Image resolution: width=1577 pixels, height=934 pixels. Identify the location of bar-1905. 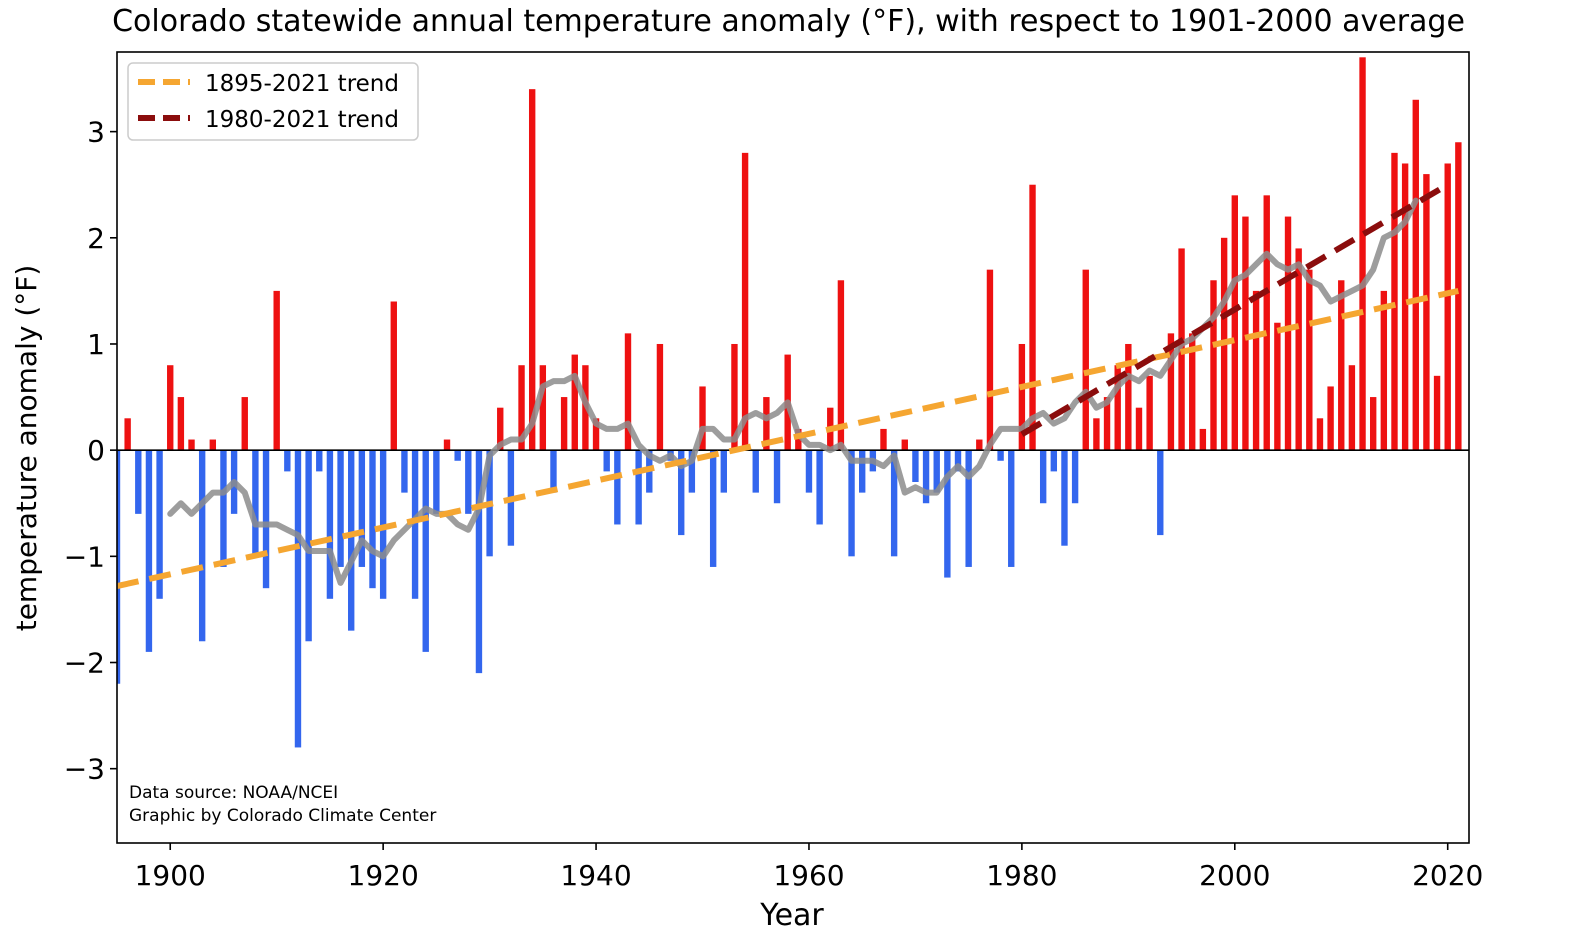
(223, 508).